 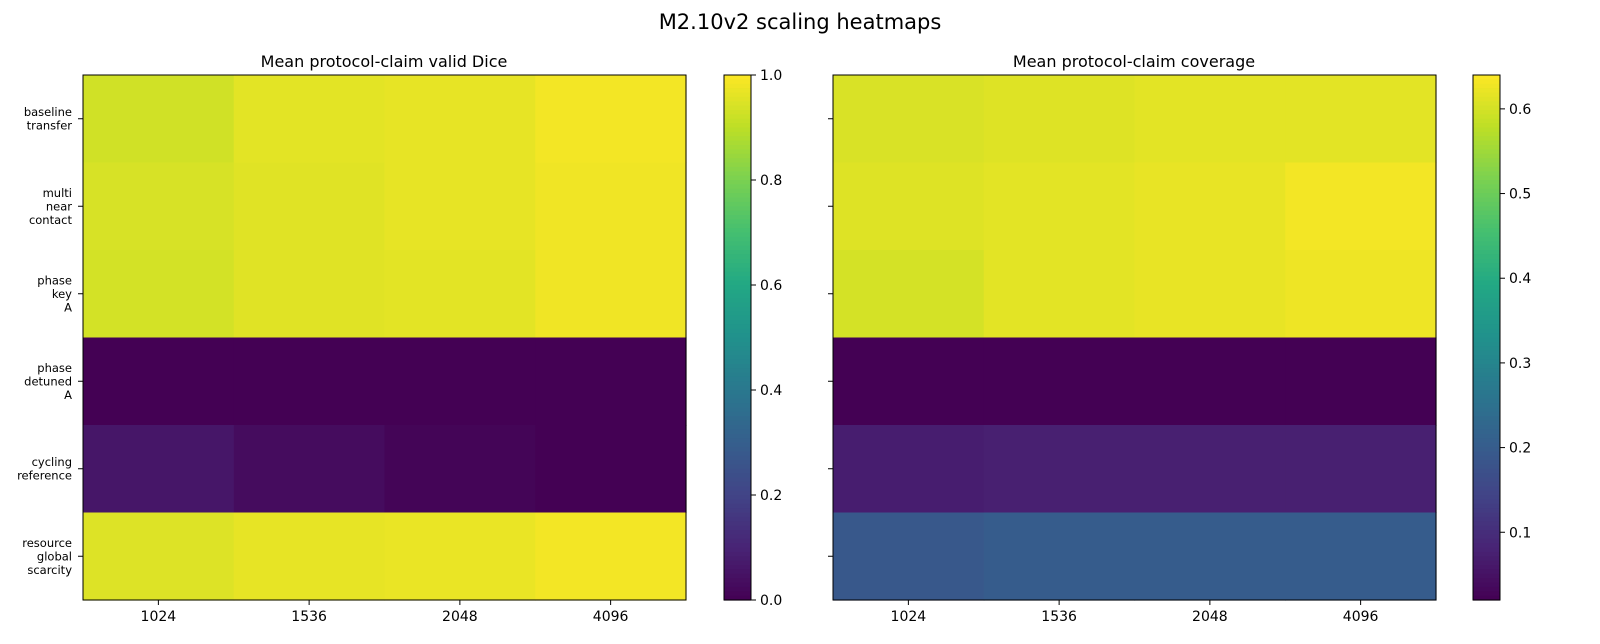 What do you see at coordinates (48, 381) in the screenshot?
I see `y-tick-label: detuned` at bounding box center [48, 381].